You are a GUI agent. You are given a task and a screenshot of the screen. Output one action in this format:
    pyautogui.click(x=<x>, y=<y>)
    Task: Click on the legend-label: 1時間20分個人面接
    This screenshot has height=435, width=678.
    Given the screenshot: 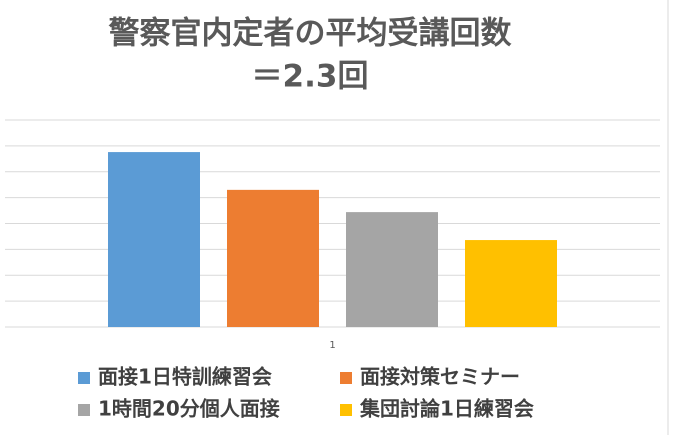 What is the action you would take?
    pyautogui.click(x=189, y=409)
    